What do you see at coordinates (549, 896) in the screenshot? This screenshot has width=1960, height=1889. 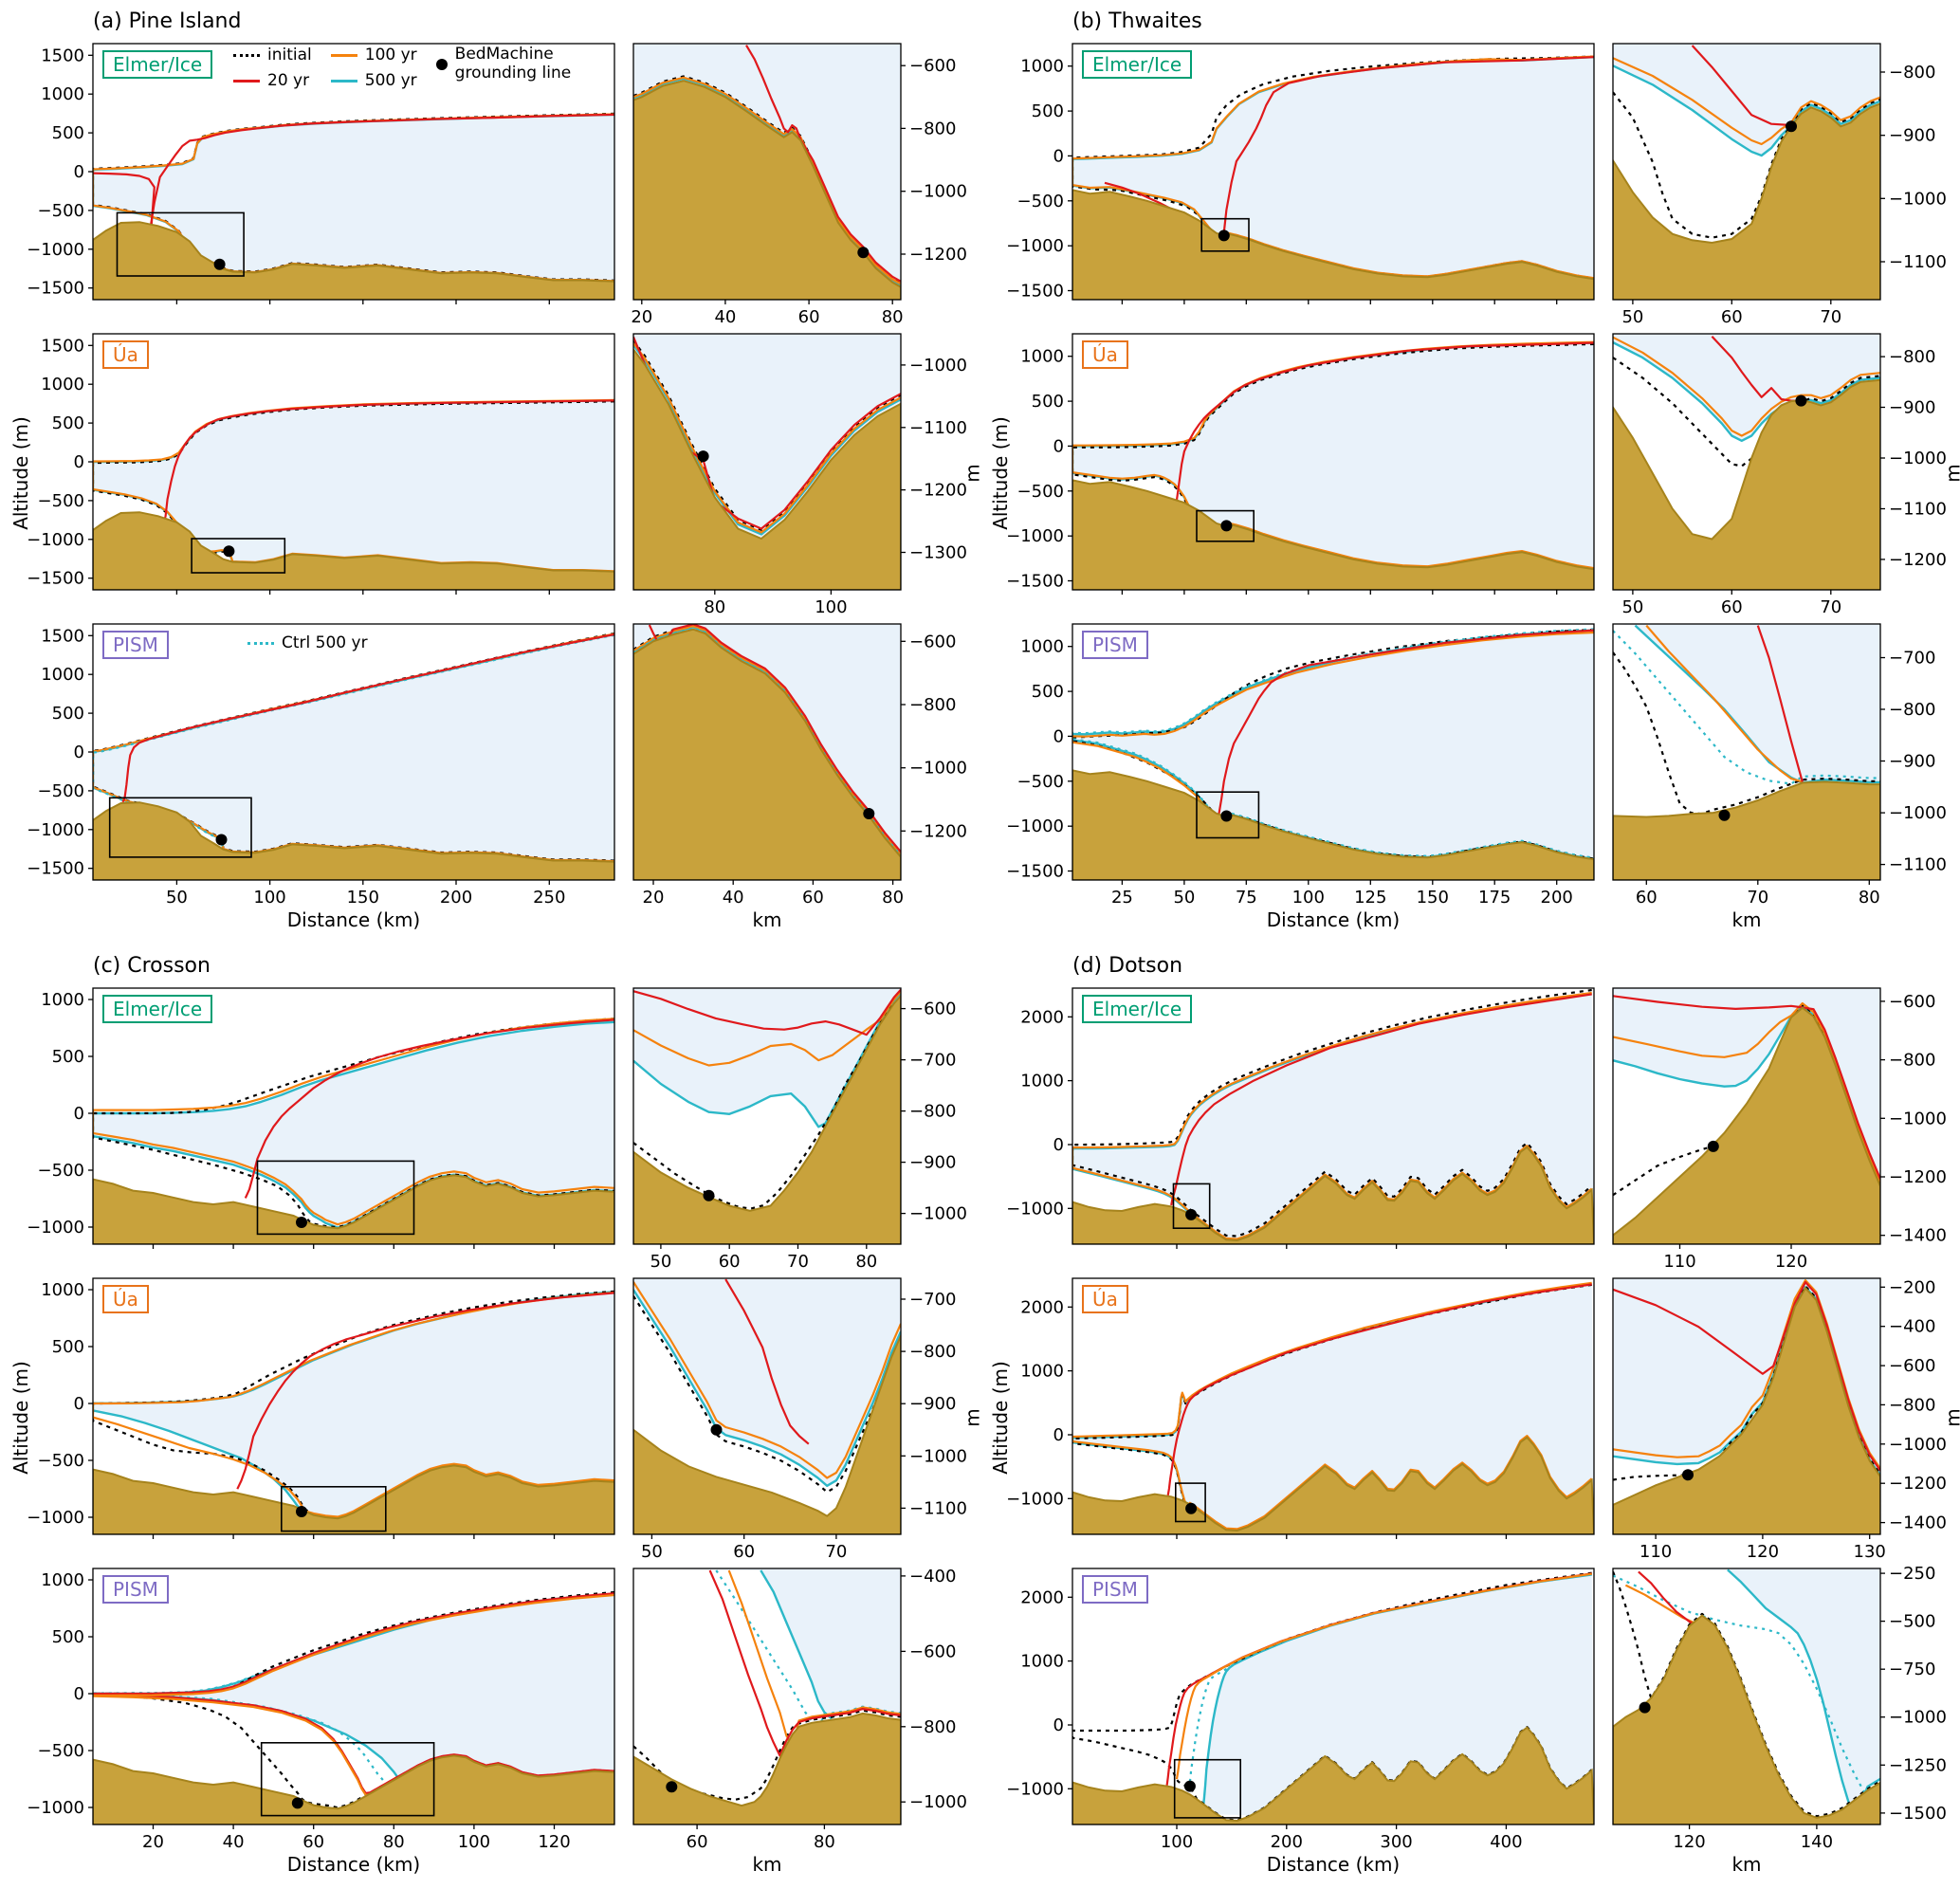 I see `svg-text: 250` at bounding box center [549, 896].